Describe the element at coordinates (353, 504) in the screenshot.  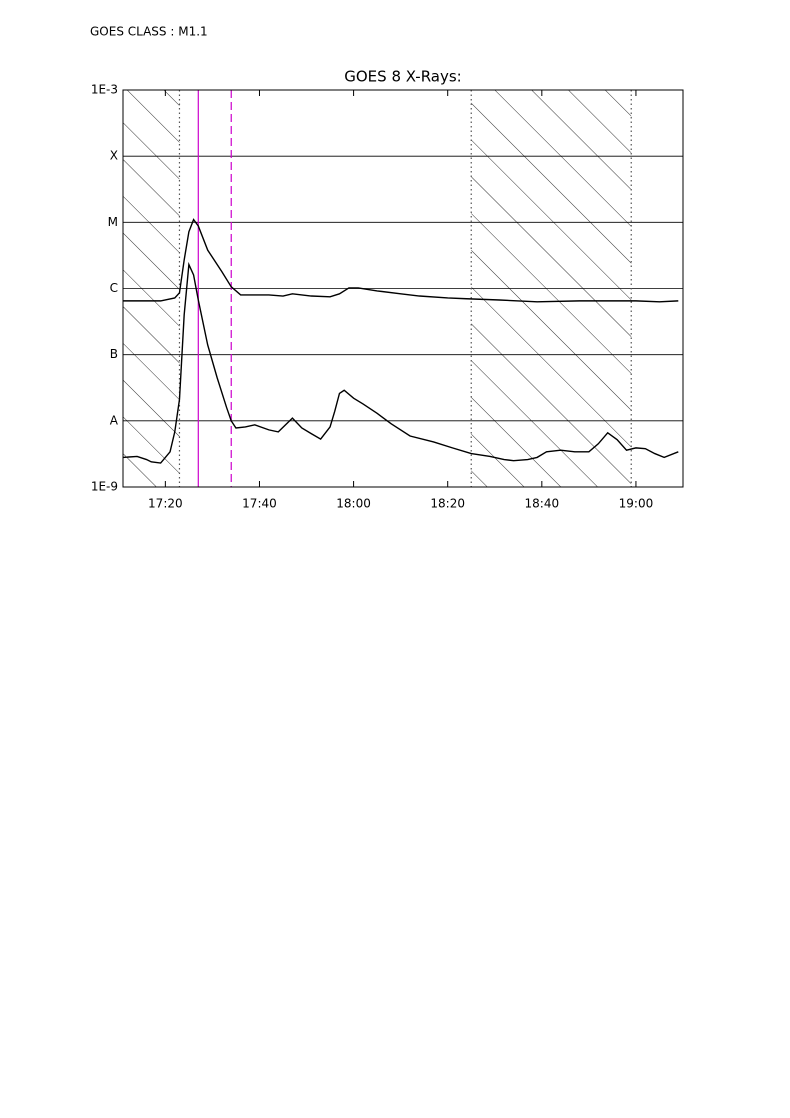
I see `x-tick-label: 18:00` at that location.